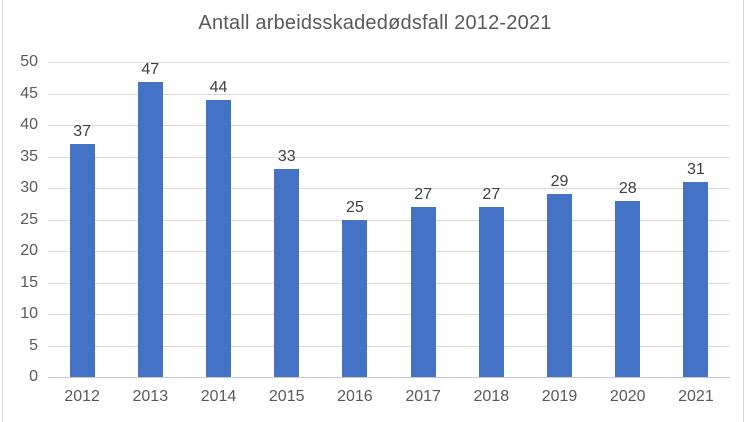 This screenshot has width=750, height=422. I want to click on y-tick-label: 40, so click(29, 124).